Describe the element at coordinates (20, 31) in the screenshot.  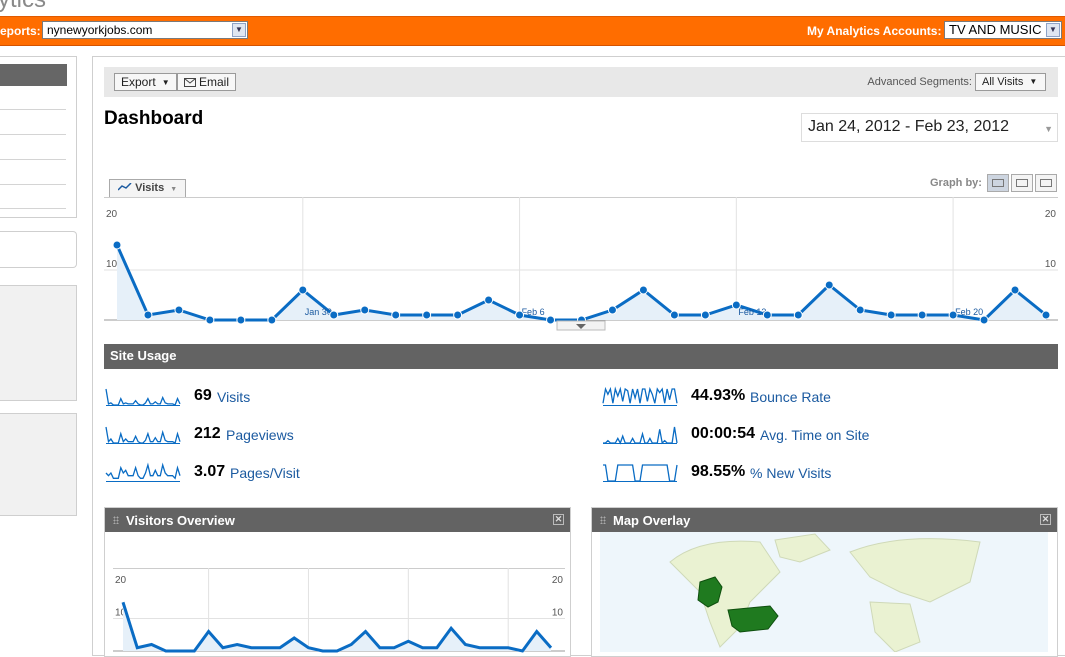
I see `reports-label: eports:` at that location.